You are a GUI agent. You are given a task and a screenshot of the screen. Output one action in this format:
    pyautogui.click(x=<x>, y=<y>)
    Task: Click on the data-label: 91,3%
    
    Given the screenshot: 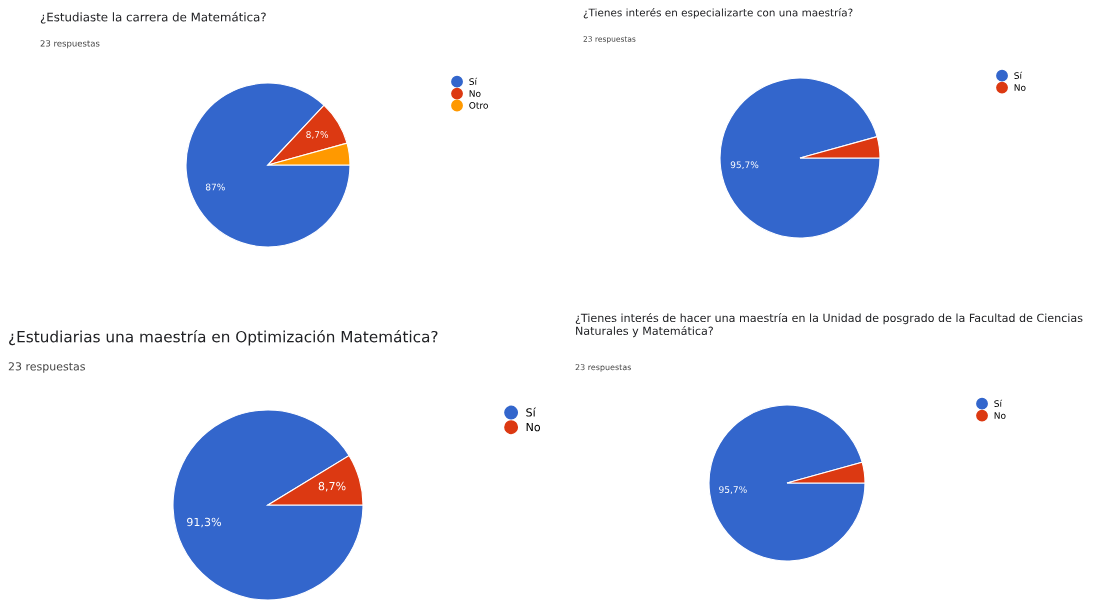 What is the action you would take?
    pyautogui.click(x=204, y=522)
    